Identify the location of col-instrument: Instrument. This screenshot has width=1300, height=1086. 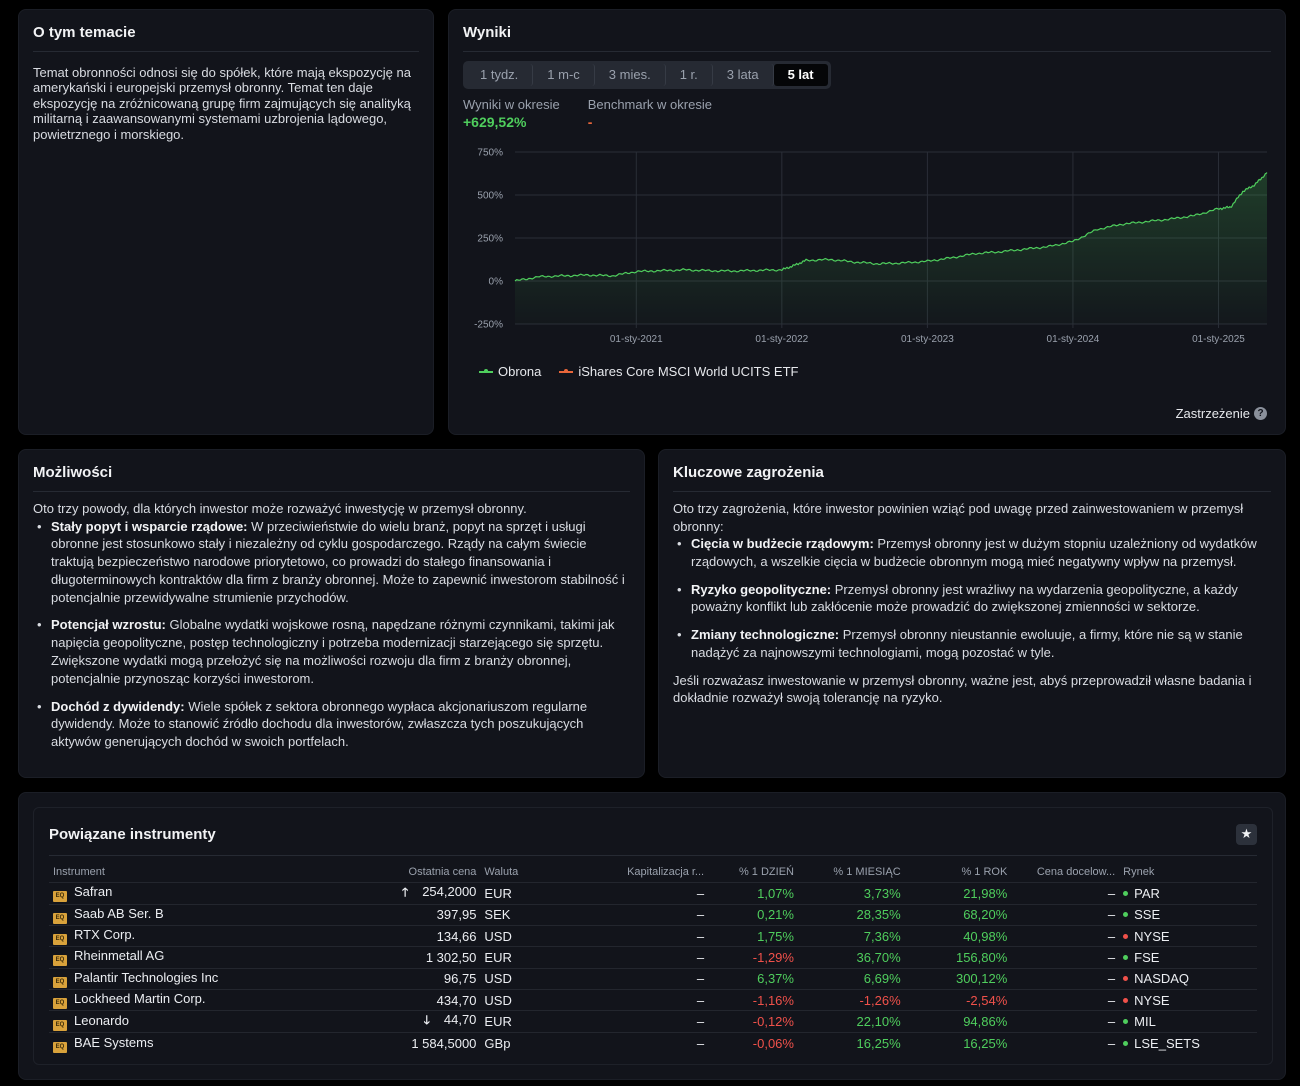
(79, 871).